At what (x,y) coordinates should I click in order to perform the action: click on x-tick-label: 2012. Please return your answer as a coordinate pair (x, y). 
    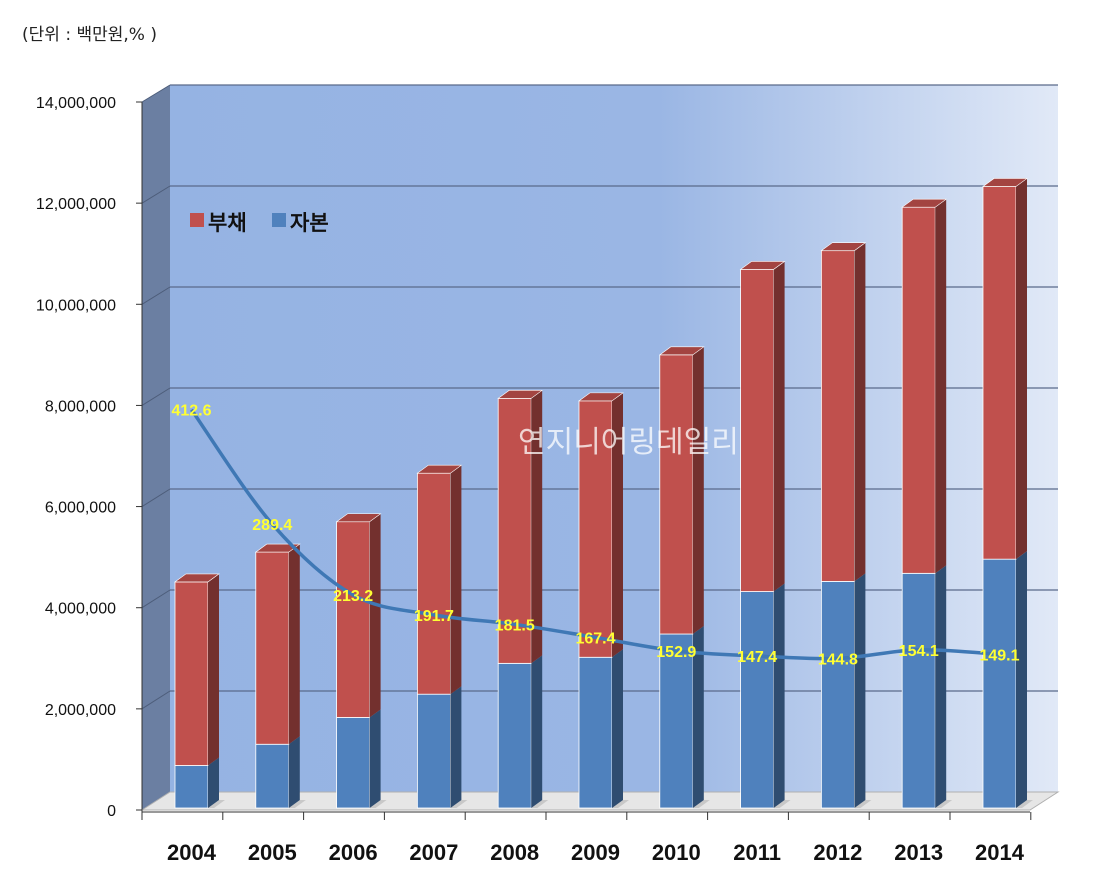
    Looking at the image, I should click on (837, 852).